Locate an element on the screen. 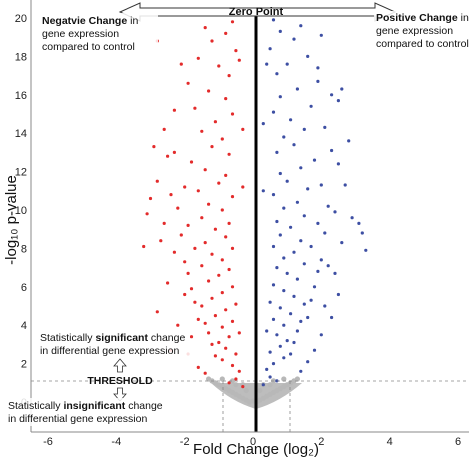 The width and height of the screenshot is (474, 458). negative-change-line-3: compared to control is located at coordinates (88, 47).